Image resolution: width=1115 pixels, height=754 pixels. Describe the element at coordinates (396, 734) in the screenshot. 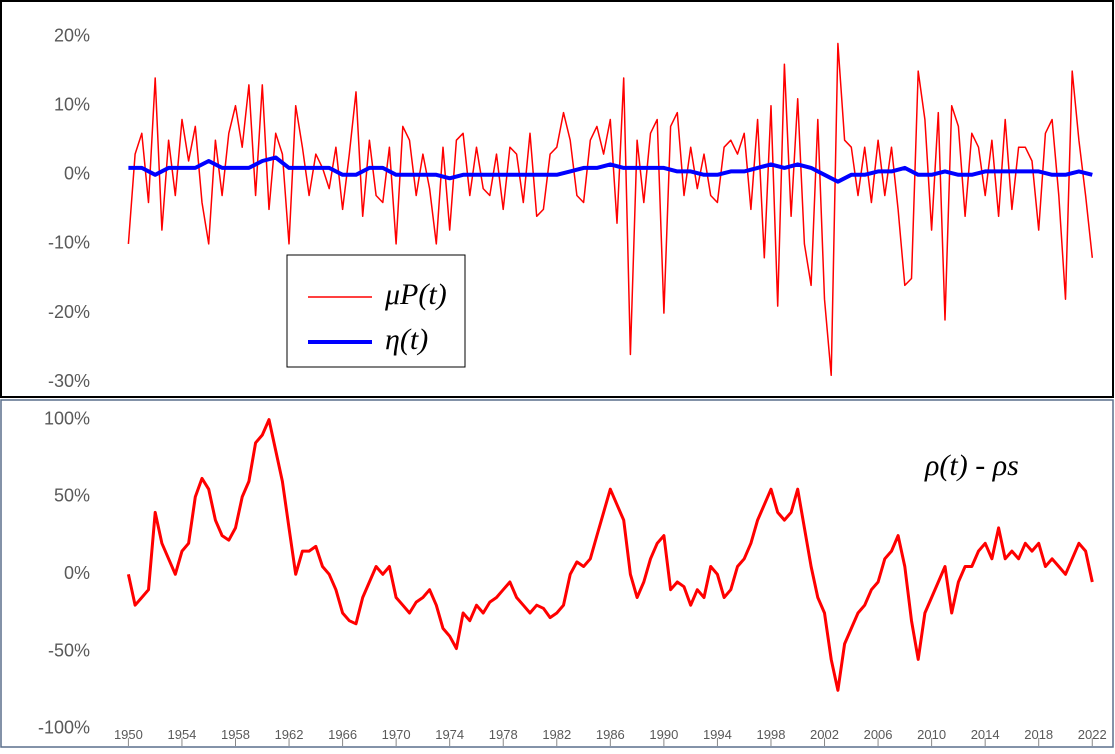

I see `x-tick-label: 1970` at that location.